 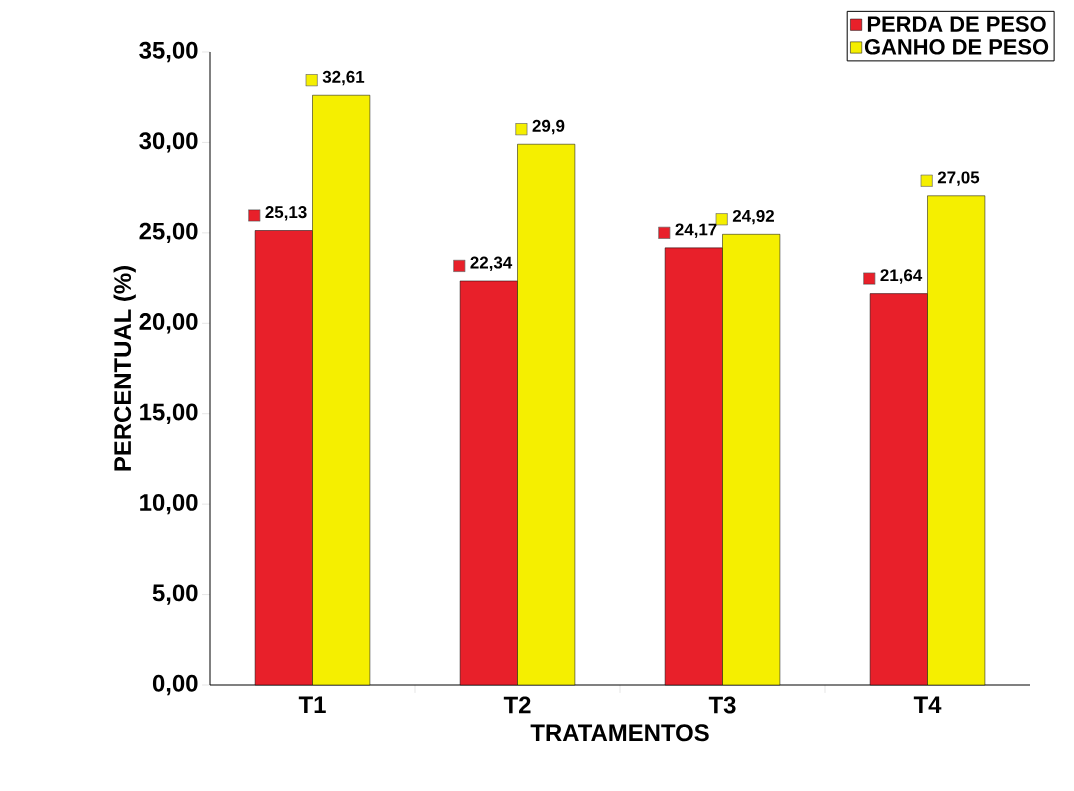 I want to click on data-label: 27,05, so click(x=958, y=178).